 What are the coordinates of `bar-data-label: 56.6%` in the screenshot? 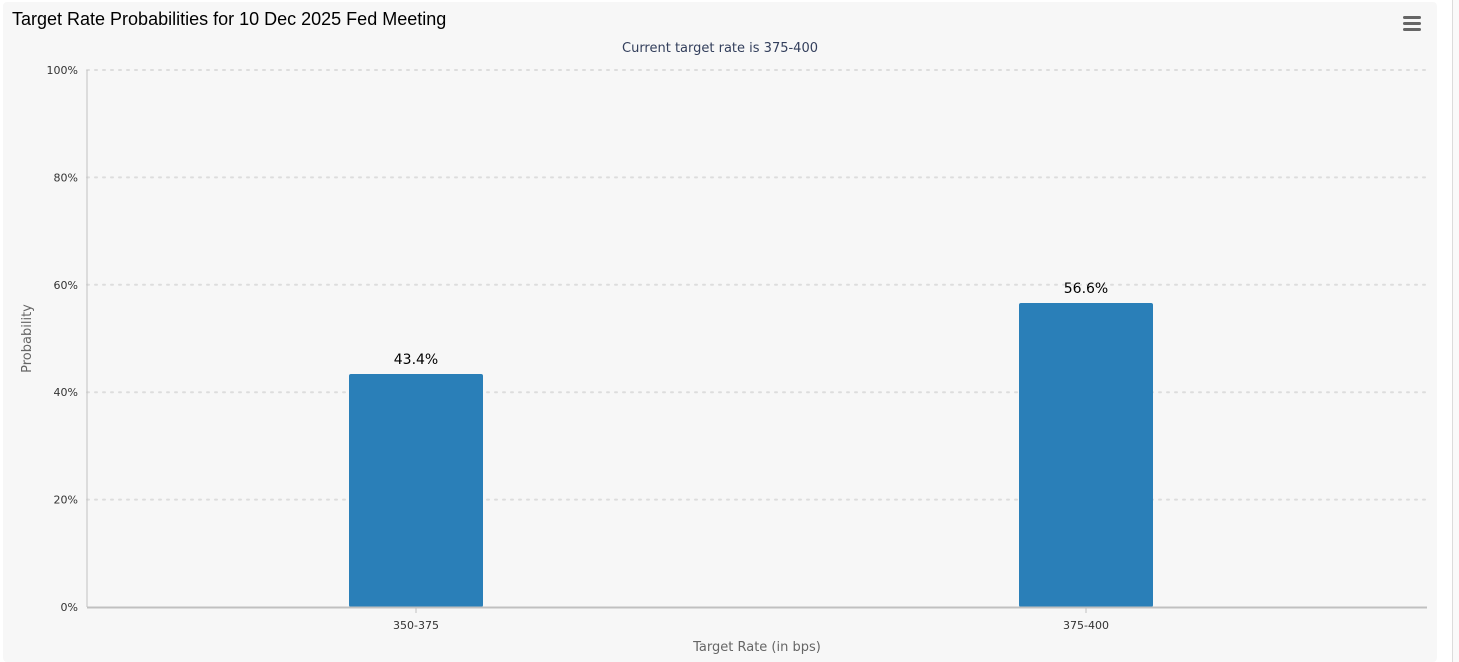 It's located at (1086, 289).